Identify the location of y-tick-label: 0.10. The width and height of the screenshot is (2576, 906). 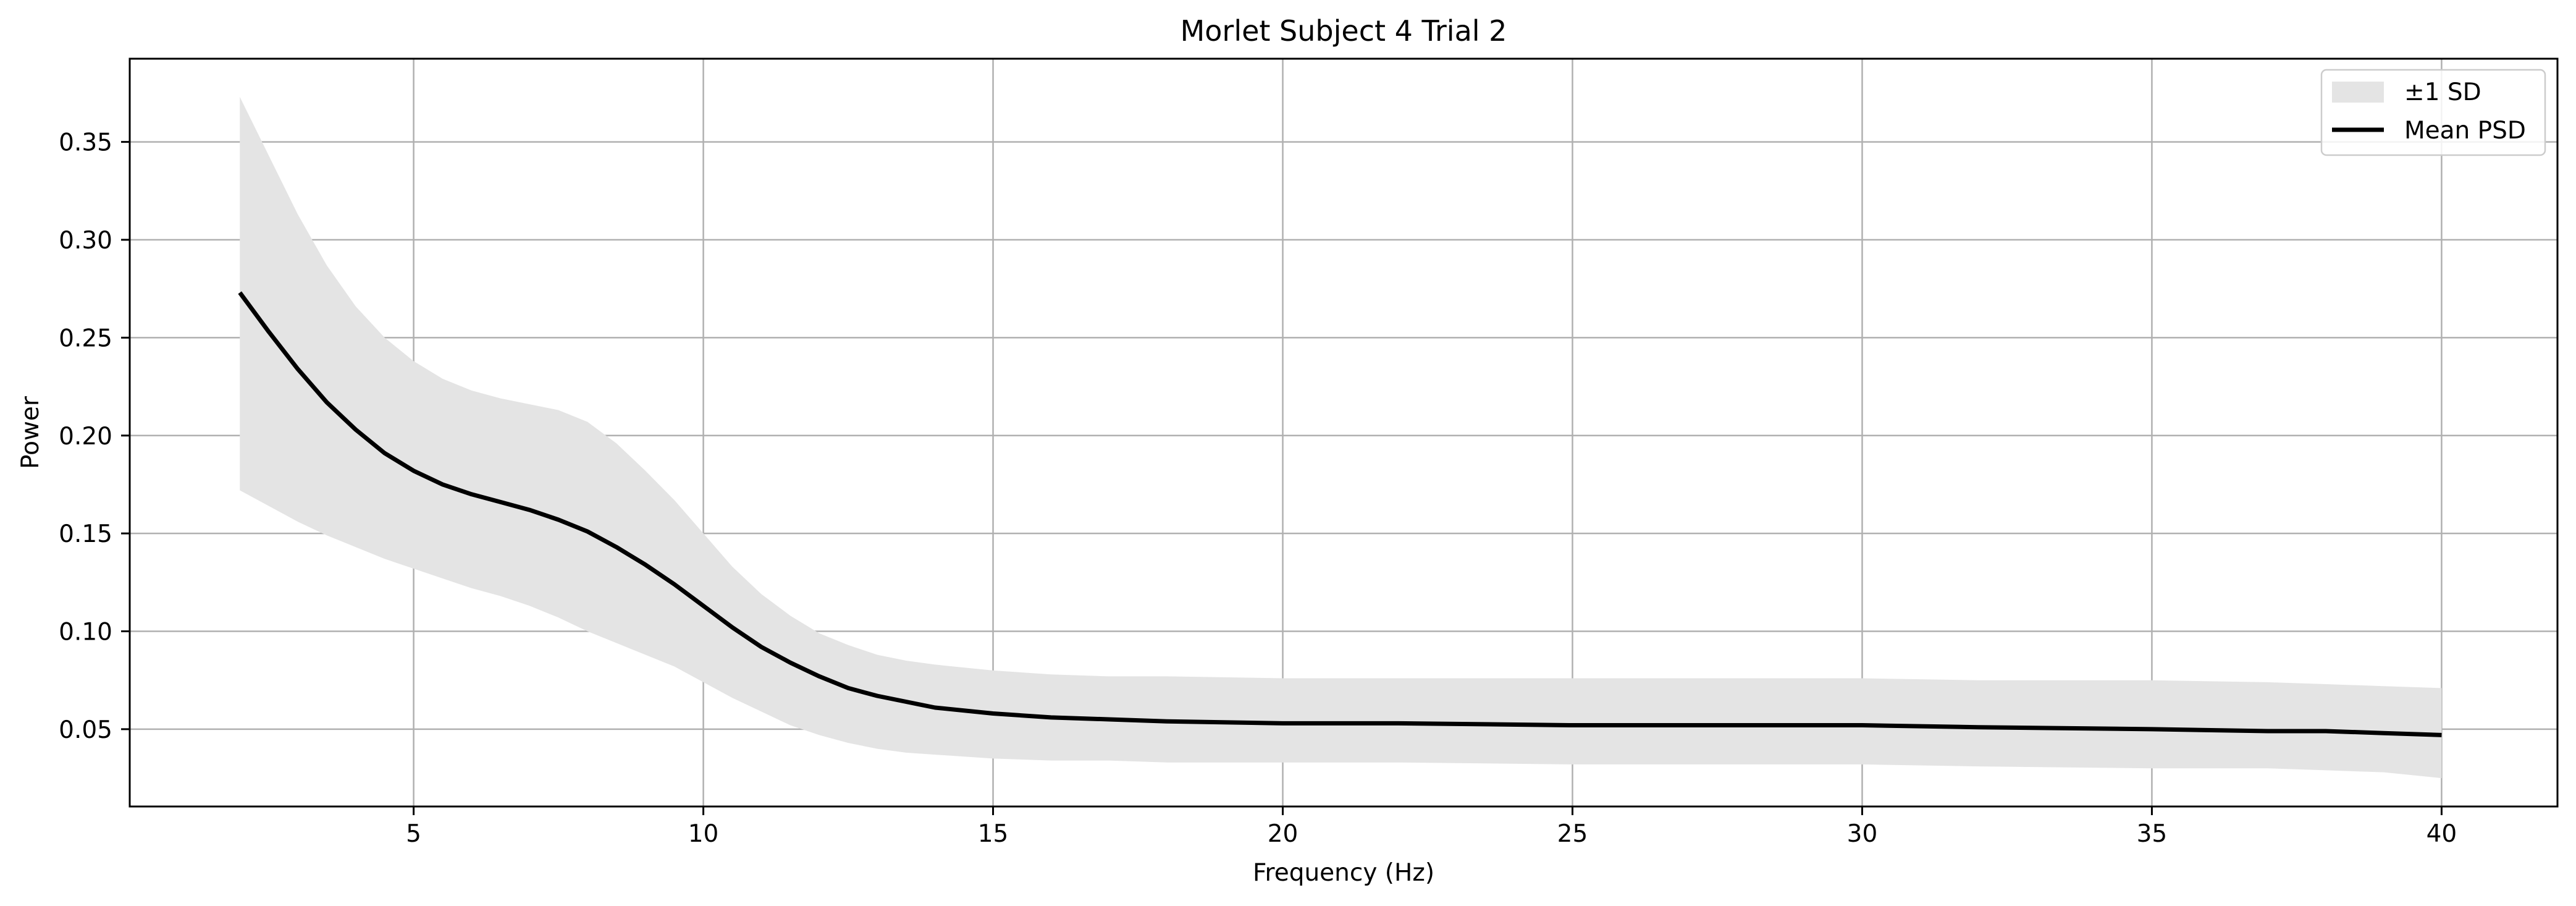
(85, 632).